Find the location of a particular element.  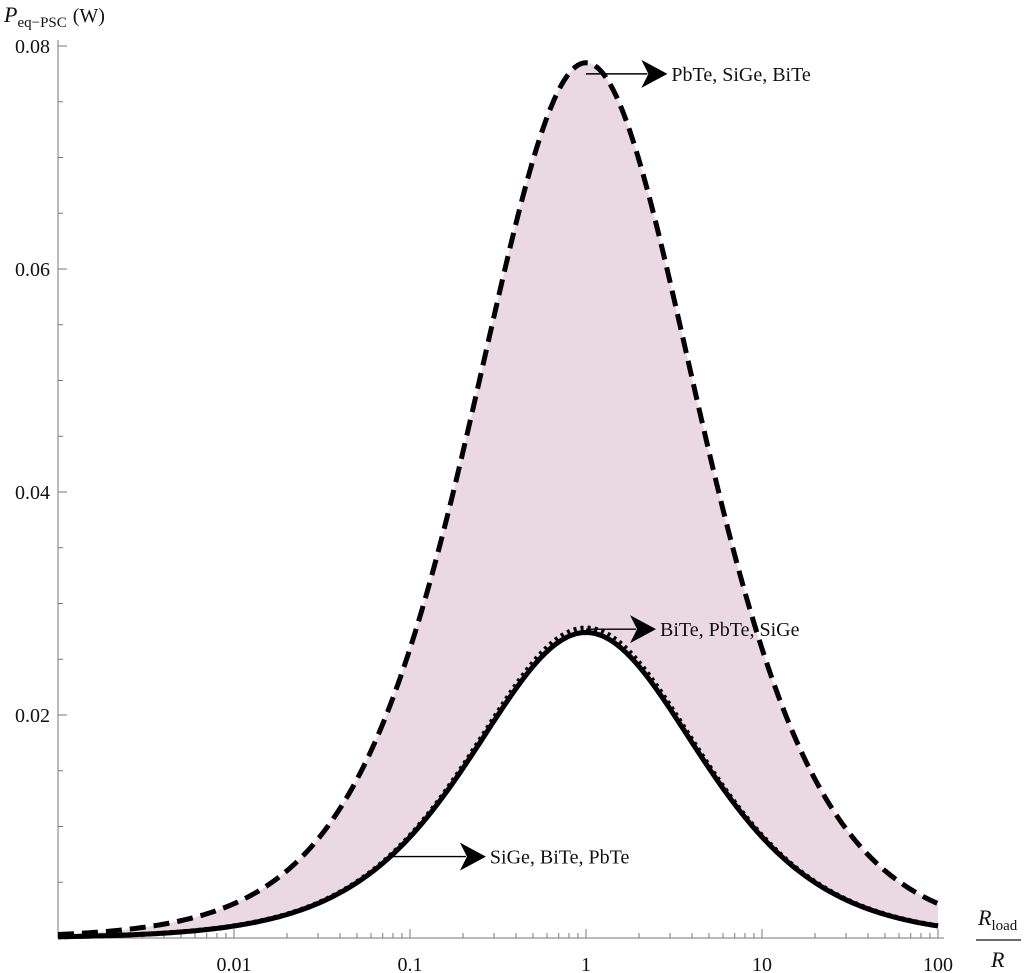

x-axis-label-numerator: Rload is located at coordinates (997, 919).